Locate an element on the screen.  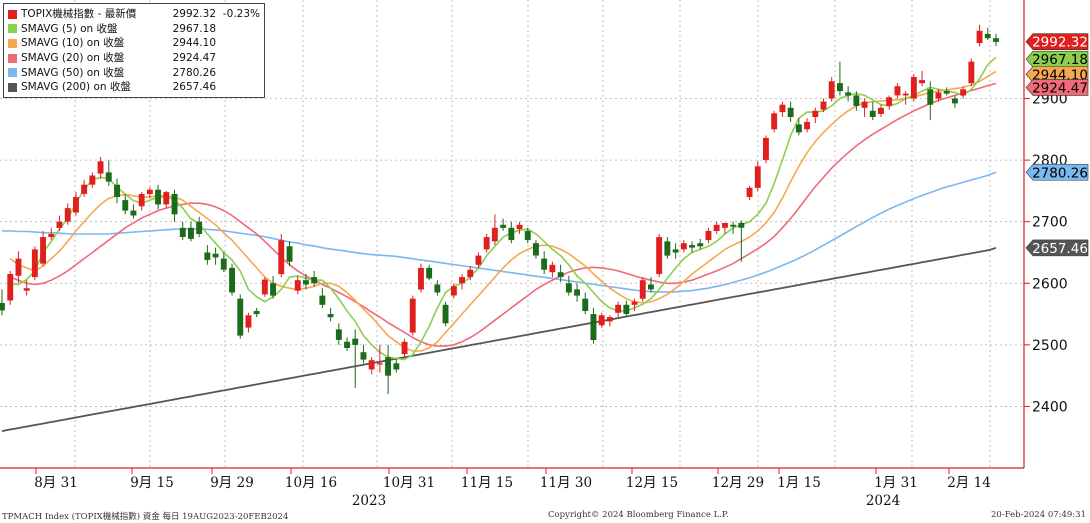
legend-value: 2780.26 is located at coordinates (194, 72).